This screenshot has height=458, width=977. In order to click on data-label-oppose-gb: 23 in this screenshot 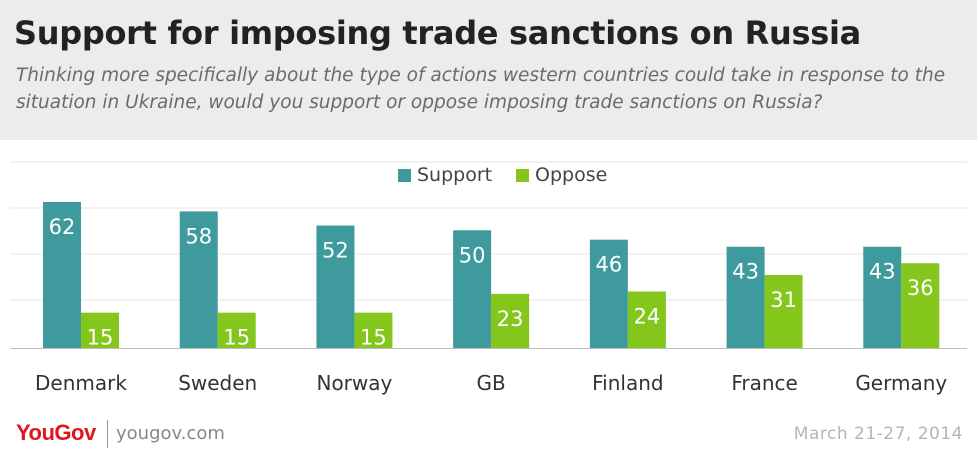, I will do `click(510, 319)`.